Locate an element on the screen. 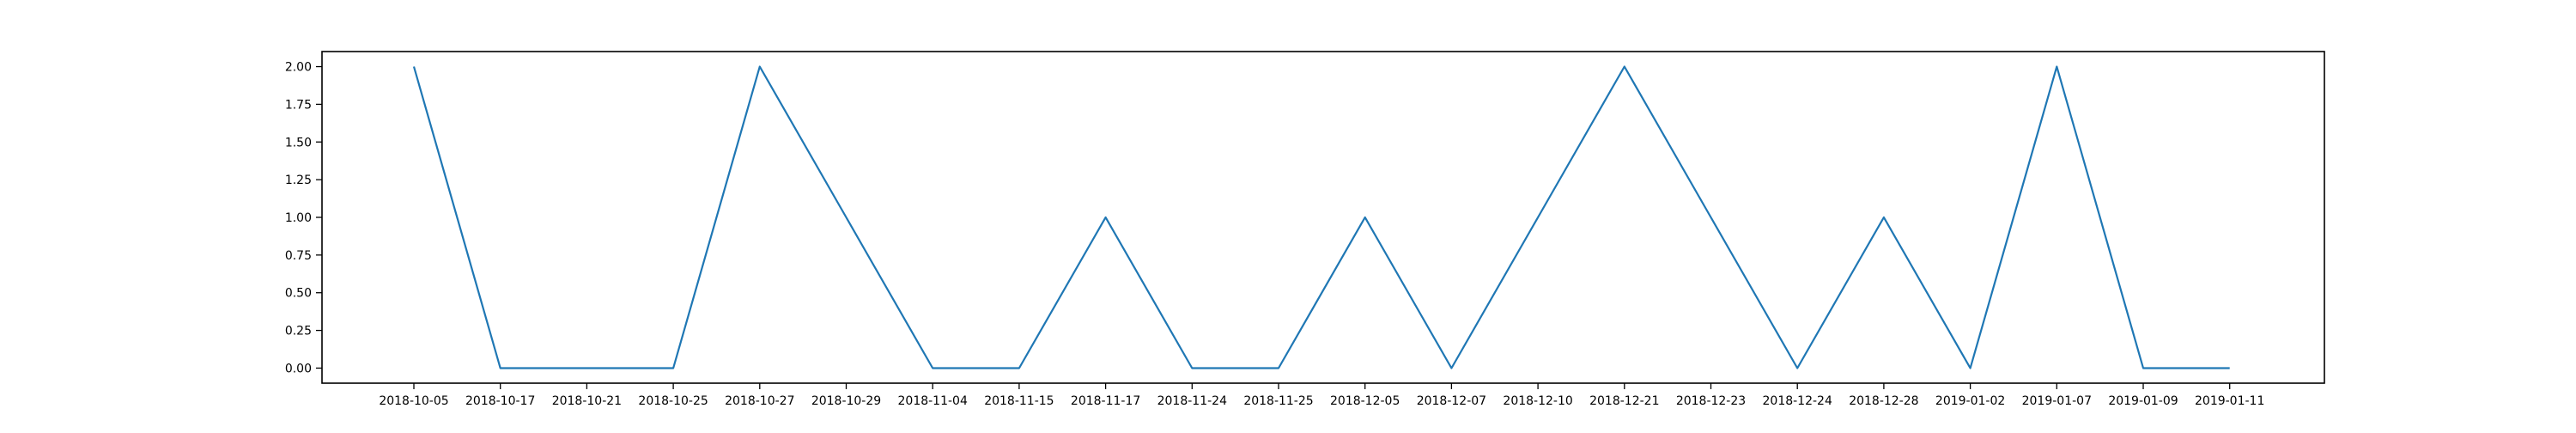  y-tick-label: 0.75 is located at coordinates (298, 256).